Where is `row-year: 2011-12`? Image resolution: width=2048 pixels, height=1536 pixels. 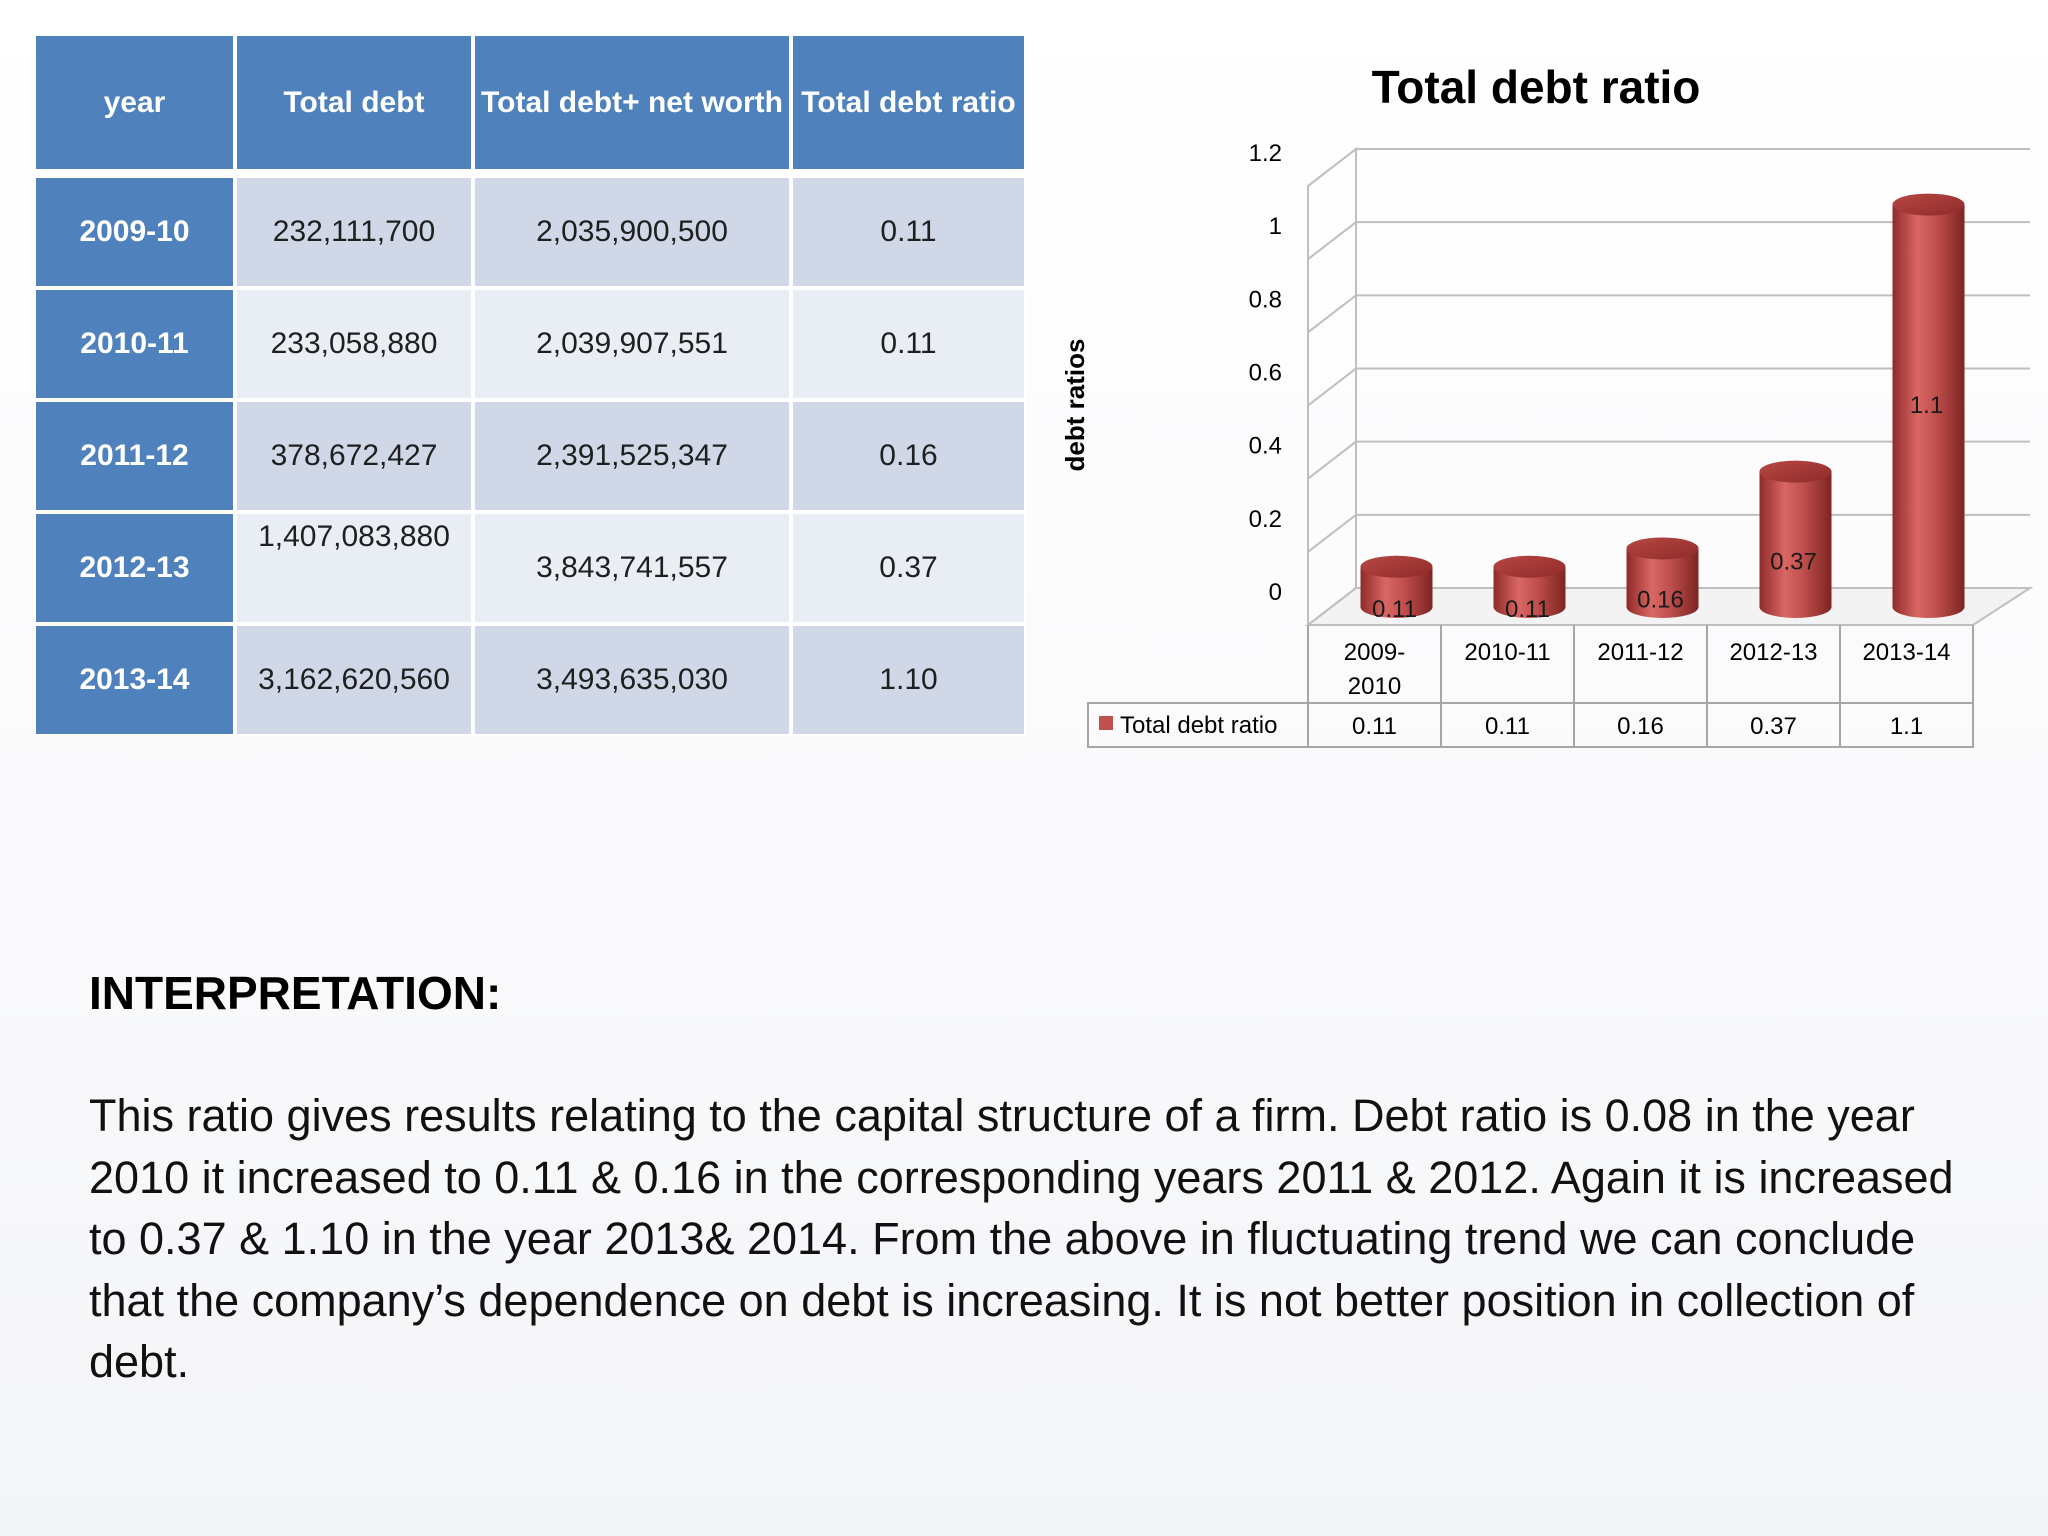 row-year: 2011-12 is located at coordinates (134, 456).